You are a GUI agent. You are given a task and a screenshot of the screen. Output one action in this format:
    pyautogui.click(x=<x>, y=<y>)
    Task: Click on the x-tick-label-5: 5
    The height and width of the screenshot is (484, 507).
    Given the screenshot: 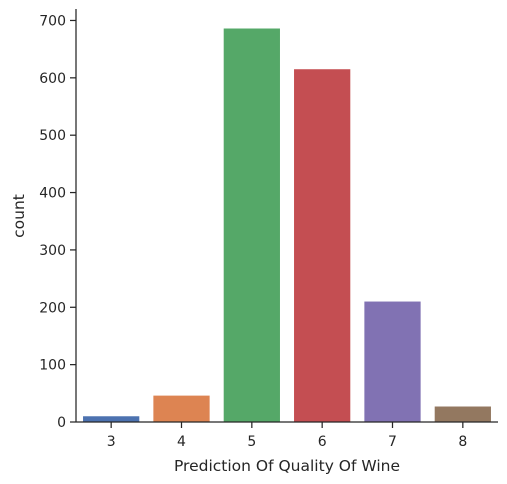 What is the action you would take?
    pyautogui.click(x=251, y=442)
    